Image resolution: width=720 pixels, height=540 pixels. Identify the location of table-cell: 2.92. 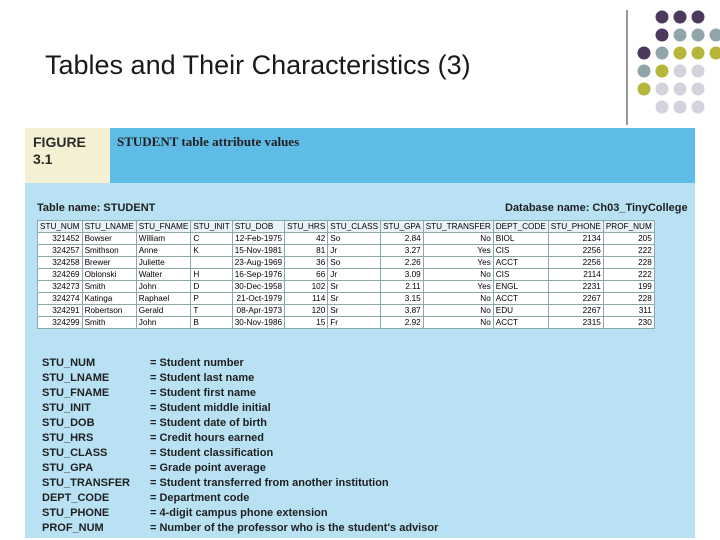
(402, 322).